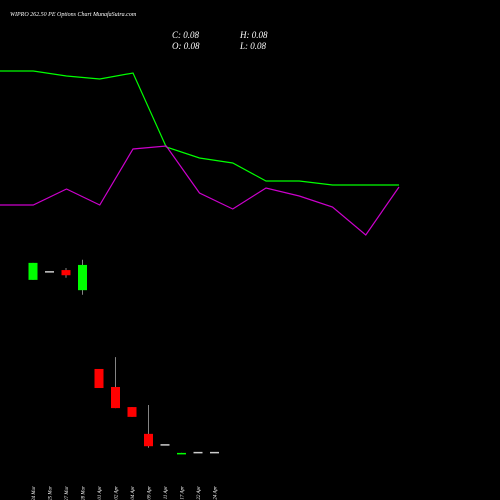  Describe the element at coordinates (253, 46) in the screenshot. I see `low-label: L: 0.08` at that location.